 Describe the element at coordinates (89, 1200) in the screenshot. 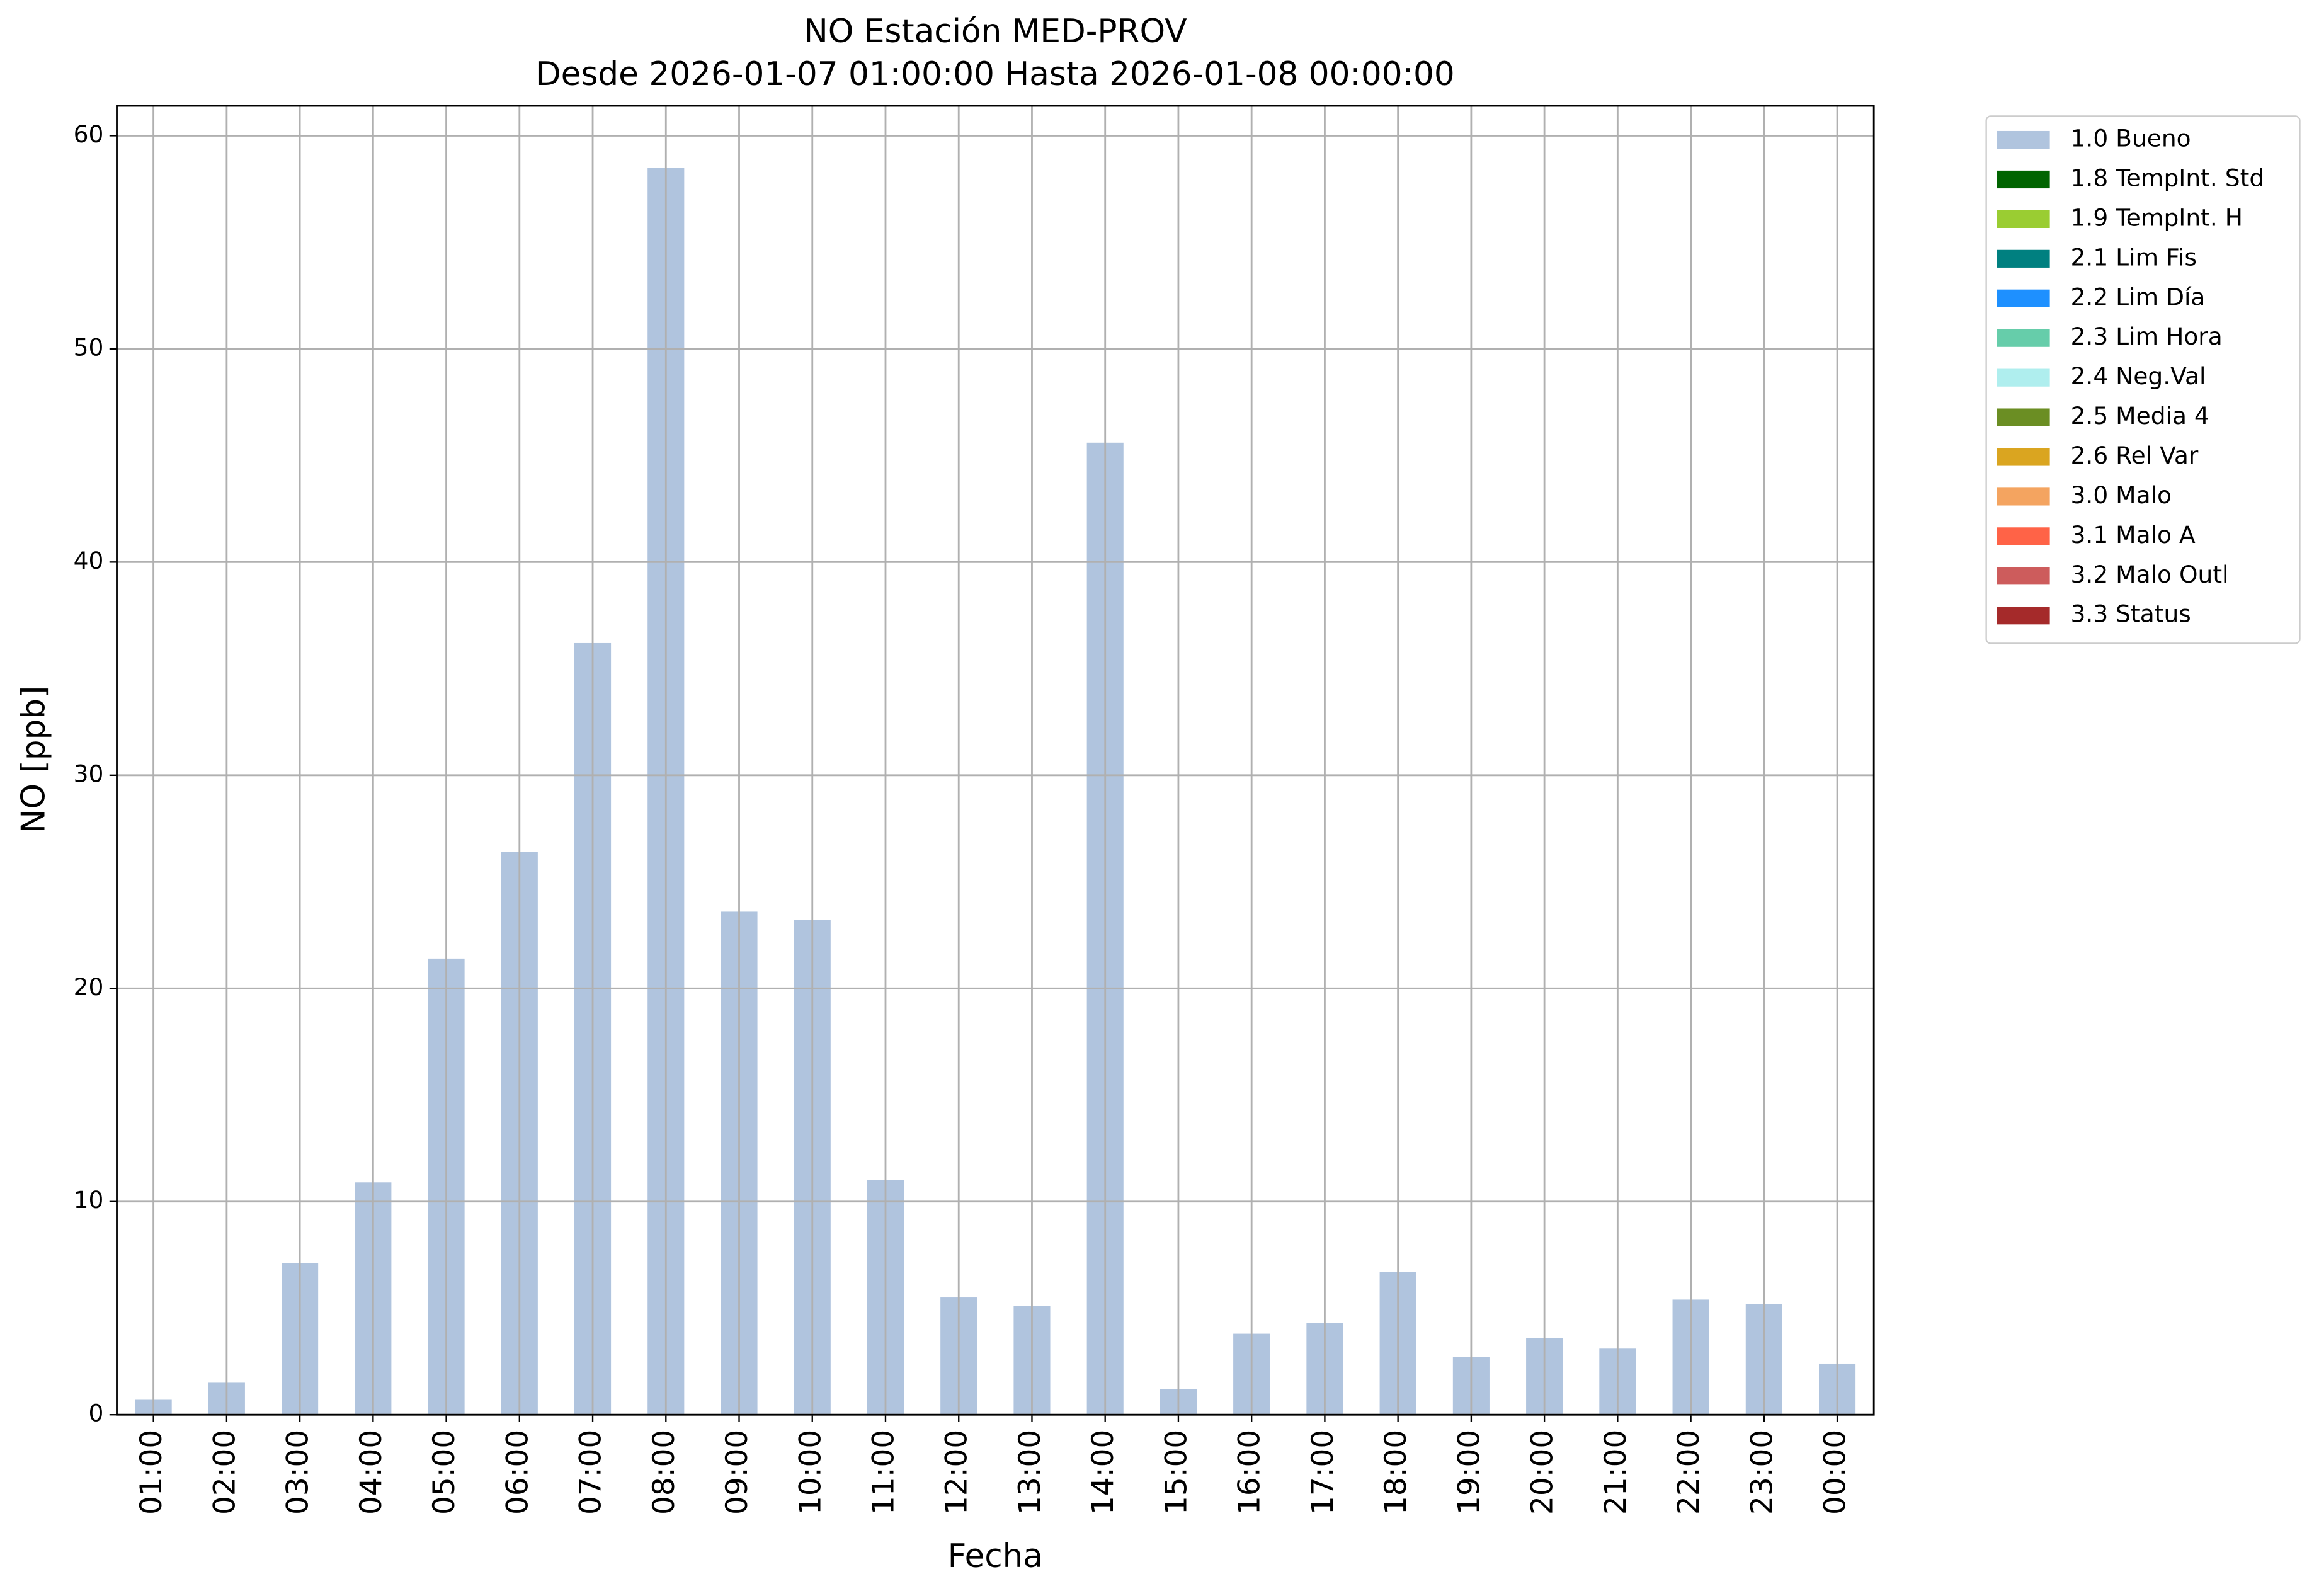

I see `y-tick-label: 10` at that location.